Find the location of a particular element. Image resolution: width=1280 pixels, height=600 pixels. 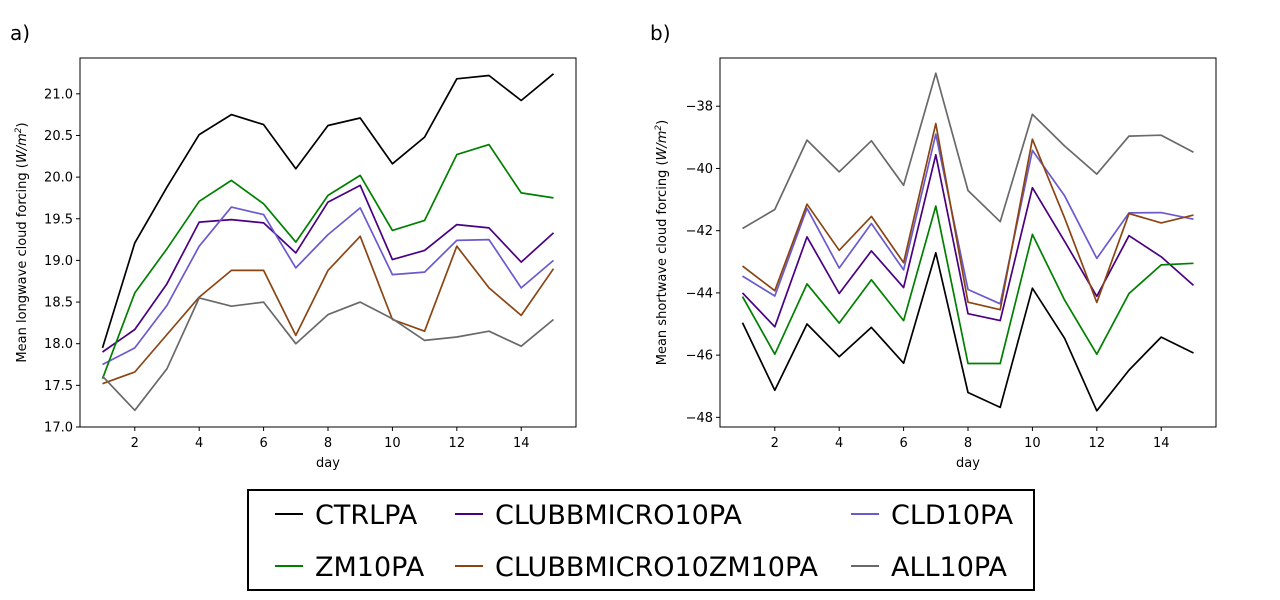

series-line-zm10pa-panel-b is located at coordinates (967, 285).